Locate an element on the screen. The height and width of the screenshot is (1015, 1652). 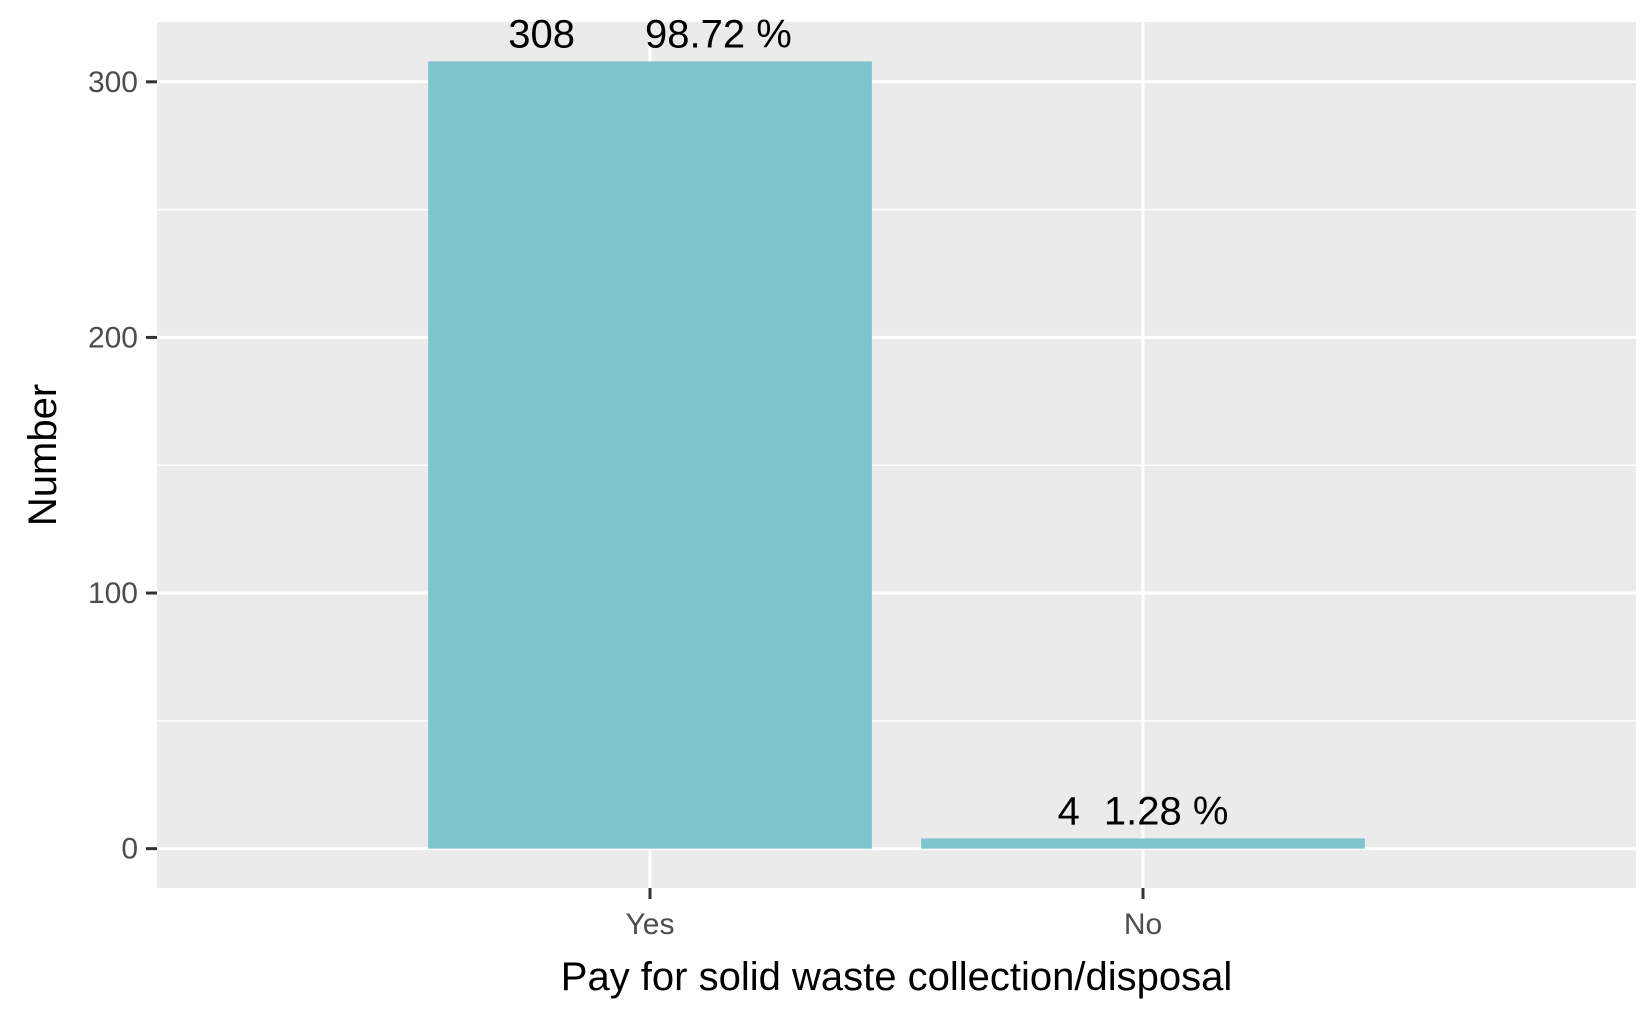
y-tick-label: 0 is located at coordinates (129, 849).